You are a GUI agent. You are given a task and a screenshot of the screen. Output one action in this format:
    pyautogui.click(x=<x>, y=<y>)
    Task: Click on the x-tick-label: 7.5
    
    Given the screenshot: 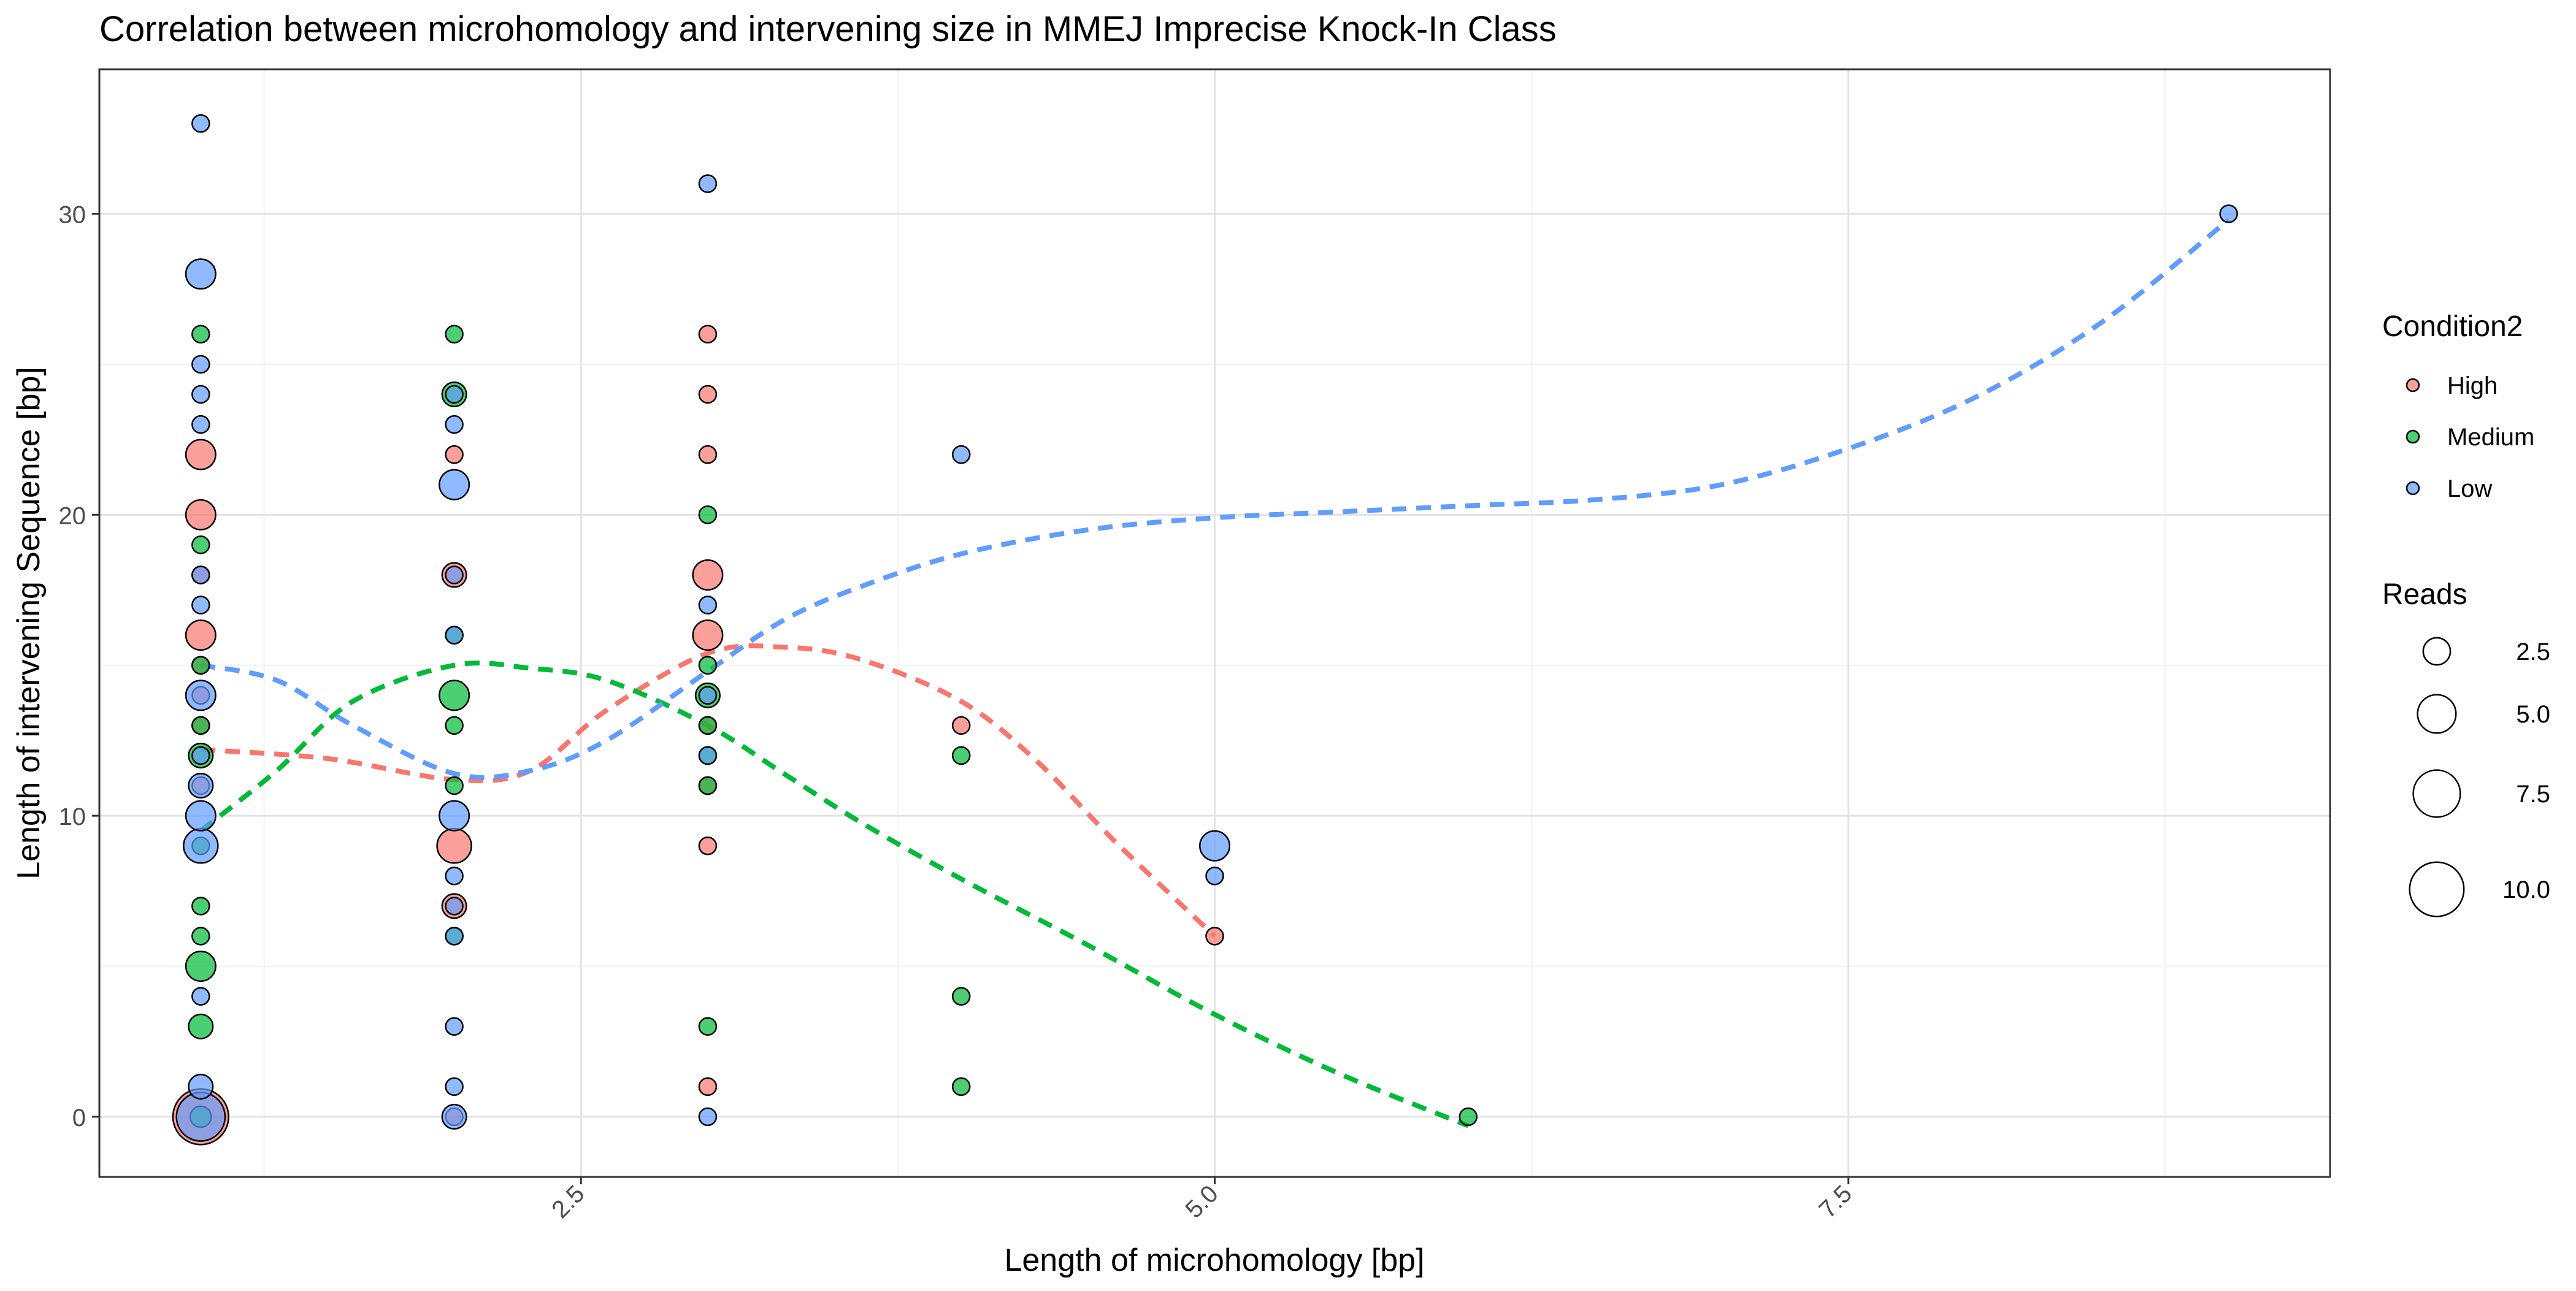 What is the action you would take?
    pyautogui.click(x=1835, y=1201)
    